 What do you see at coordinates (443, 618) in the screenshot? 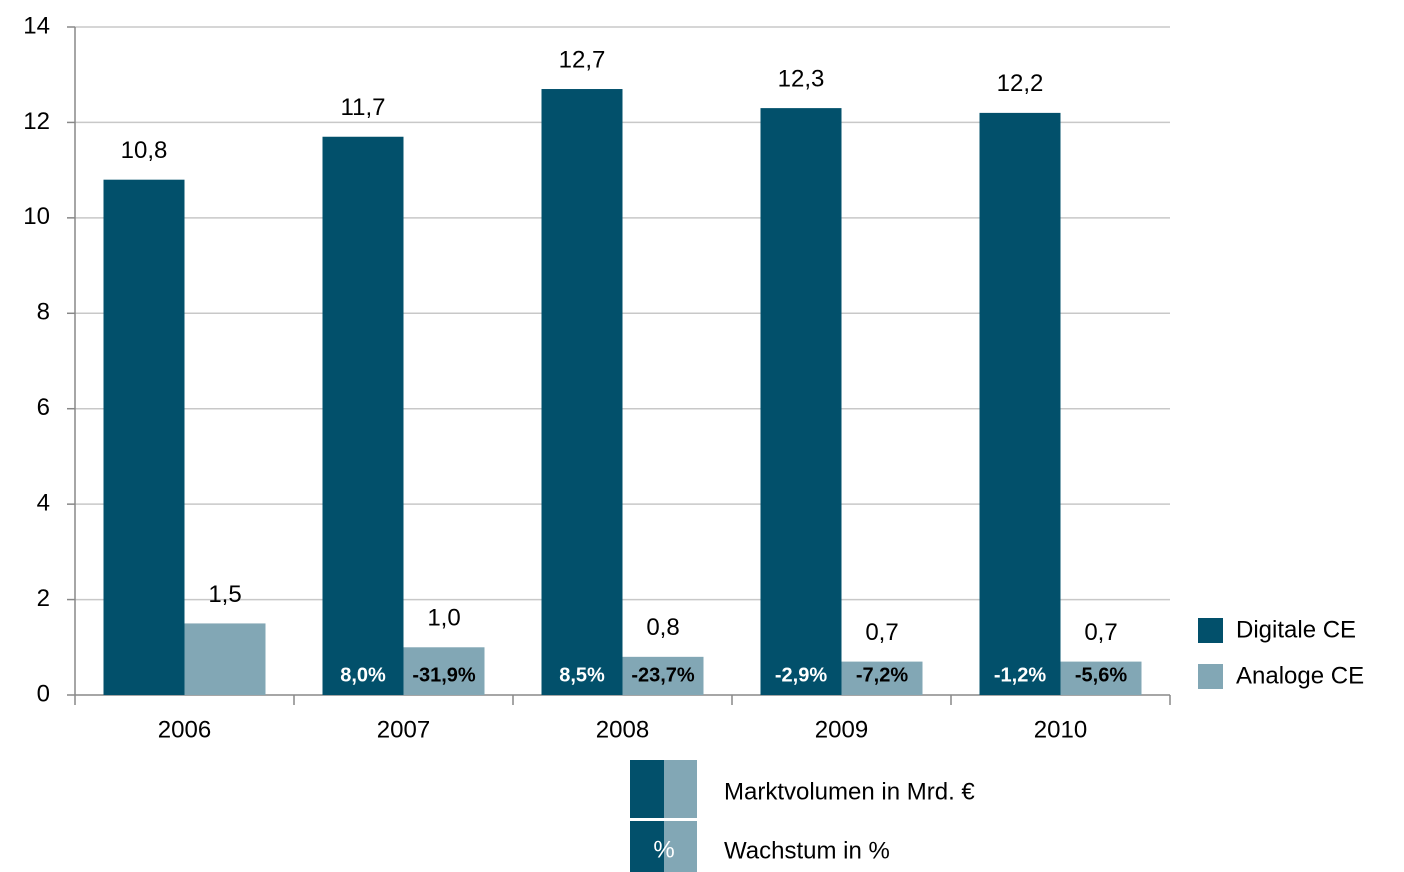
I see `value-label: 1,0` at bounding box center [443, 618].